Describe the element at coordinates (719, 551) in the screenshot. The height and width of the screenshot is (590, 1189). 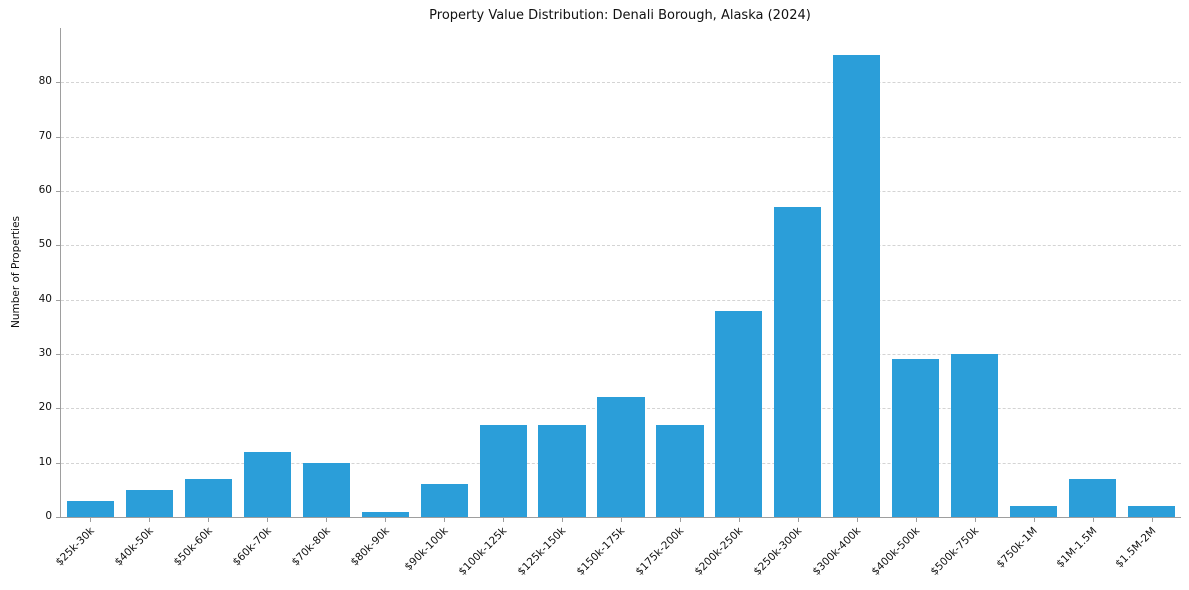
I see `x-tick-label: $200k-250k` at that location.